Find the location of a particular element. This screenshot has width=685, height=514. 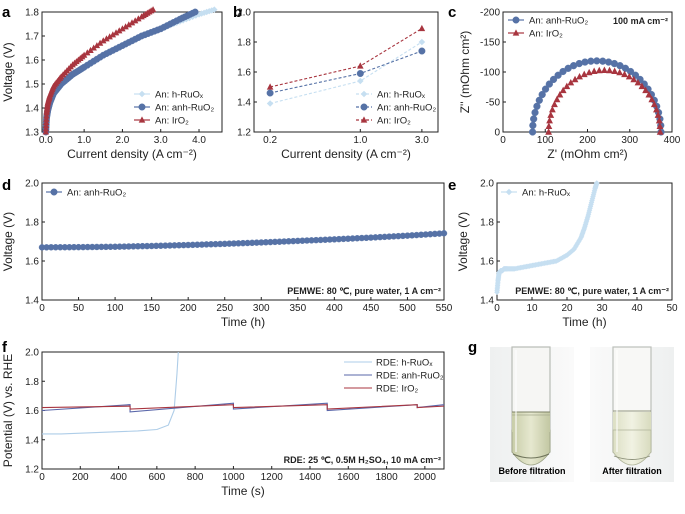

series-triangle is located at coordinates (99, 70).